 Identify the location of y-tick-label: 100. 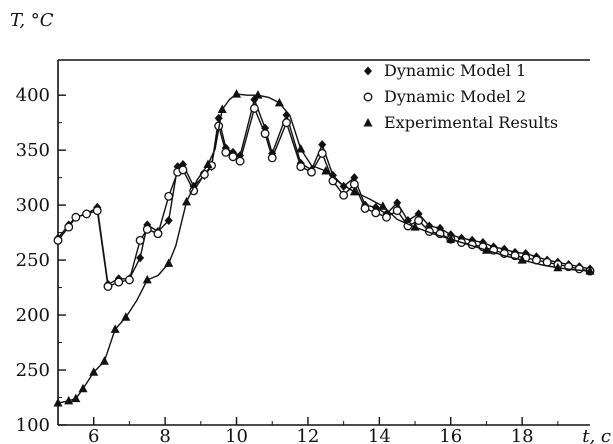
(33, 425).